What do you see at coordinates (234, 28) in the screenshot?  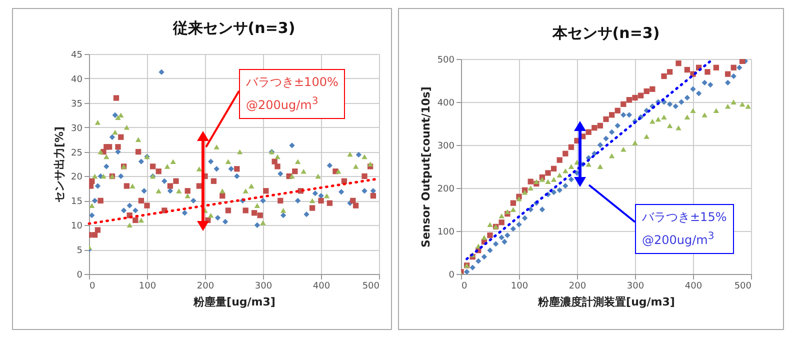 I see `chart-title: 従来センサ(n=3)` at bounding box center [234, 28].